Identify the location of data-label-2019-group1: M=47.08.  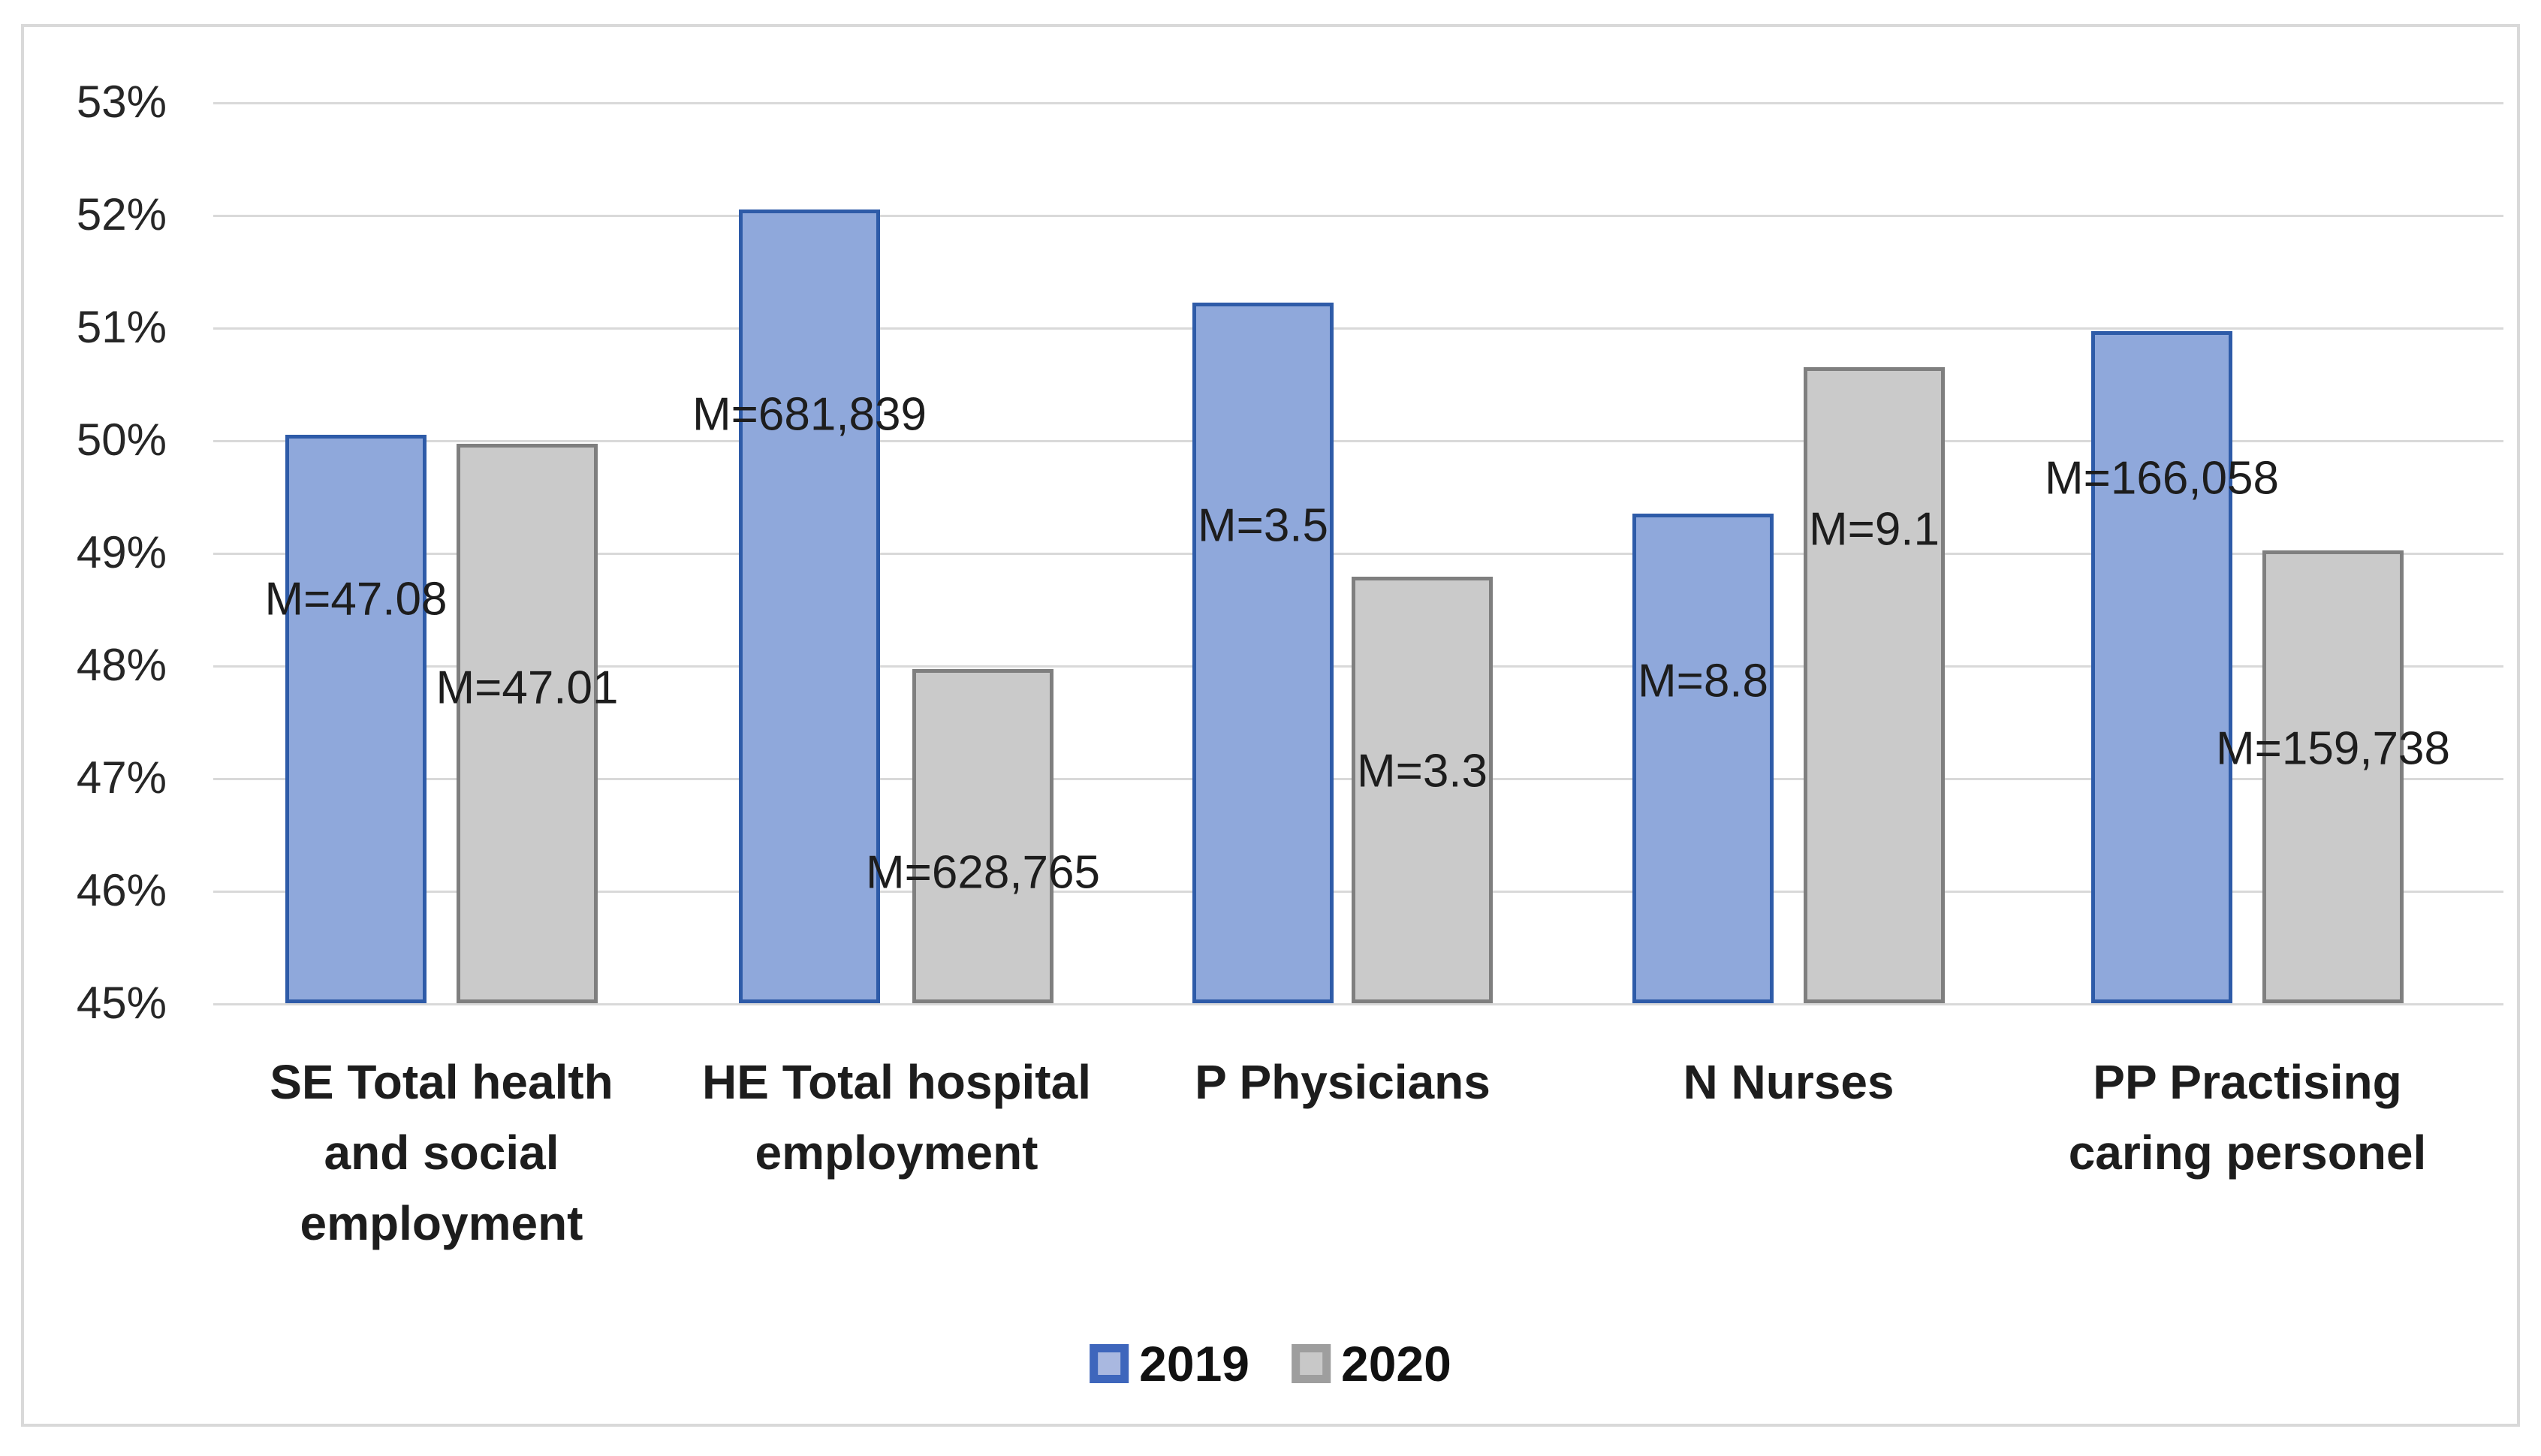
(356, 599).